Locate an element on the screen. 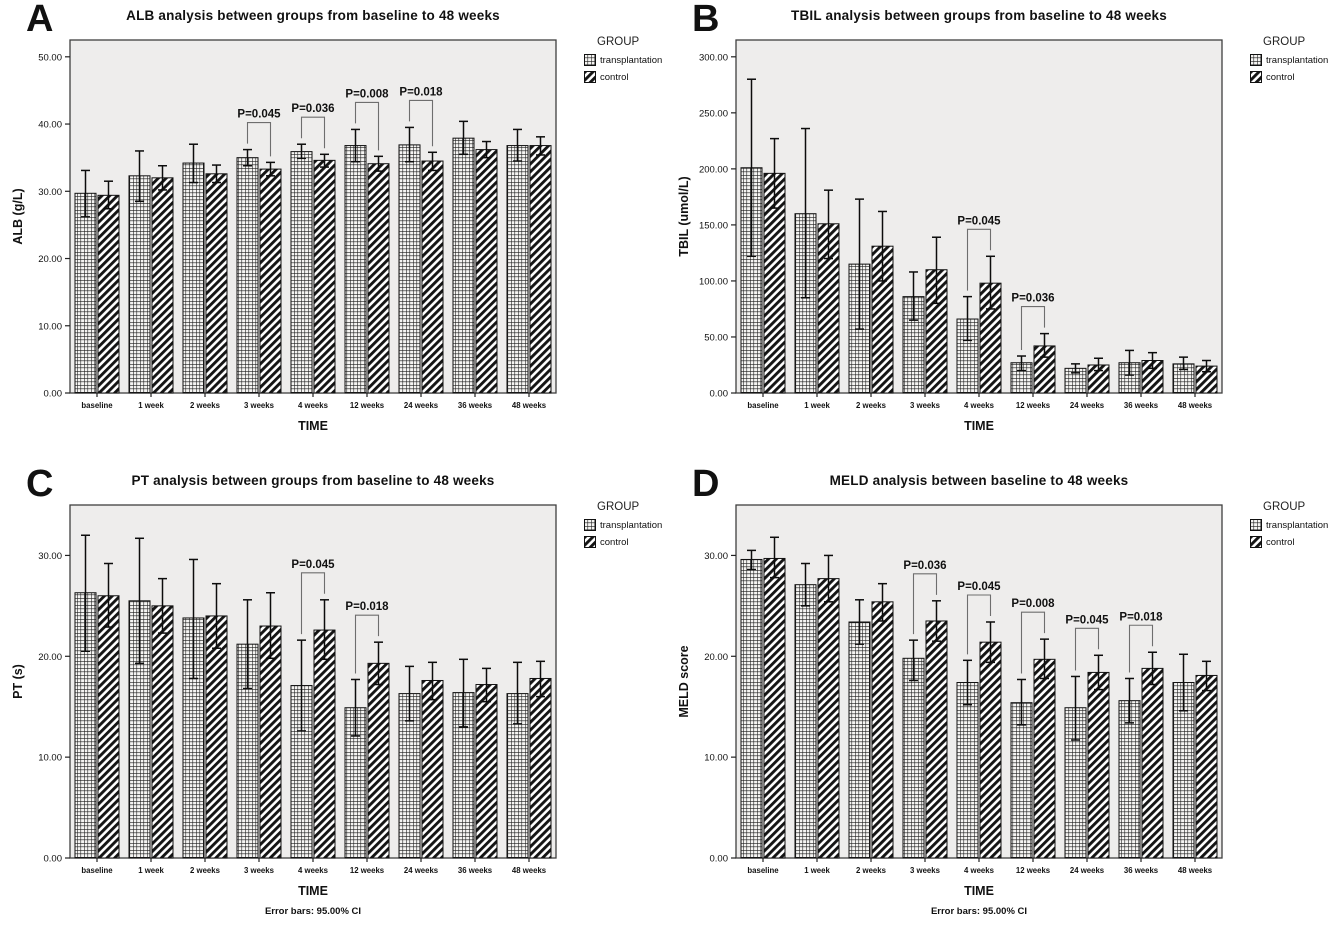 This screenshot has width=1333, height=929. y-axis-label: TBIL (umol/L) is located at coordinates (684, 216).